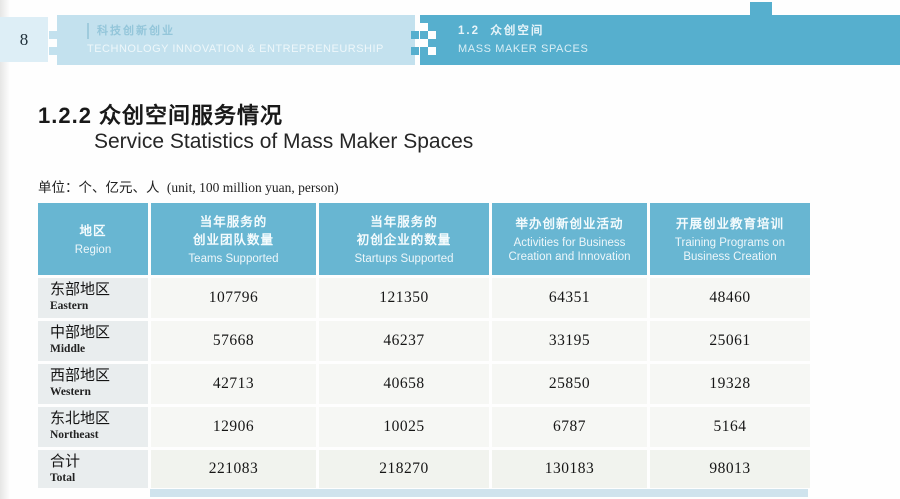 This screenshot has width=900, height=499. Describe the element at coordinates (523, 49) in the screenshot. I see `header-right-en: MASS MAKER SPACES` at that location.